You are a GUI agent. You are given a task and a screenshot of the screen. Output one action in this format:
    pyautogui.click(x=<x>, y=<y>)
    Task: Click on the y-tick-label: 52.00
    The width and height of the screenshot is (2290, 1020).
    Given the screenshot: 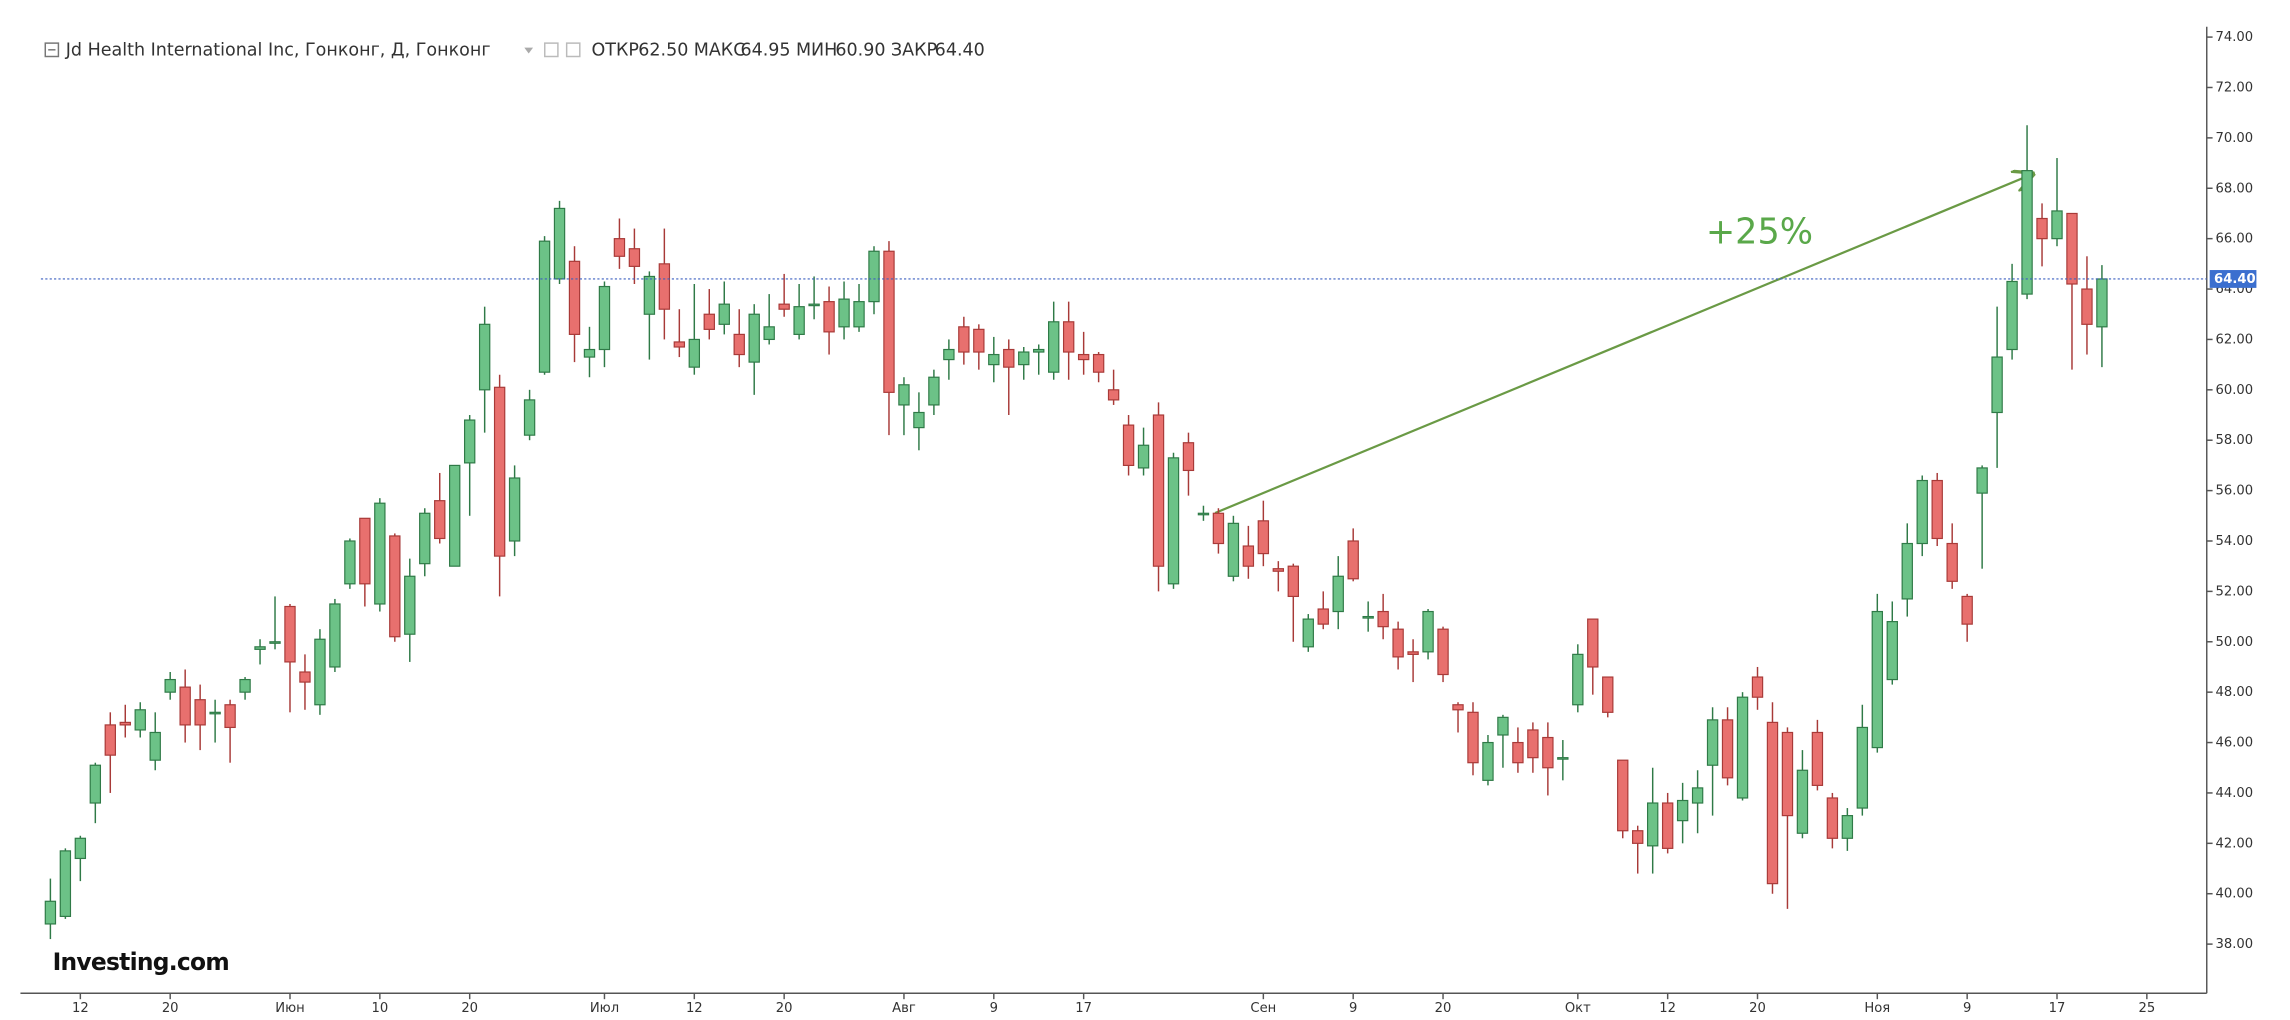 What is the action you would take?
    pyautogui.click(x=2235, y=591)
    